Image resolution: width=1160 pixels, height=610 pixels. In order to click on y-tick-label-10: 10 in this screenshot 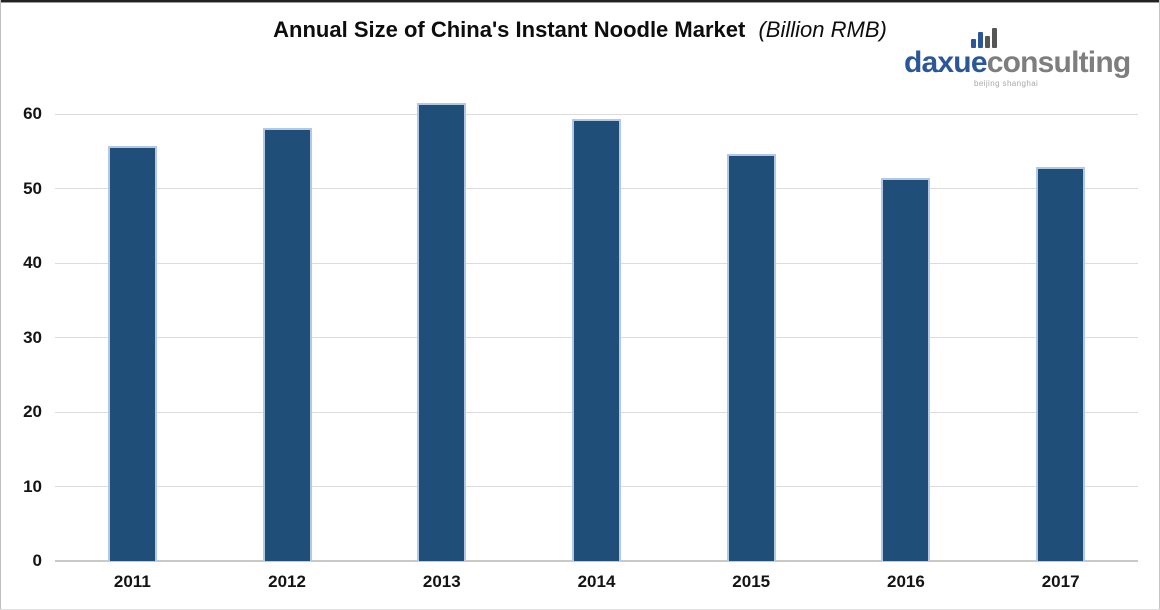, I will do `click(32, 486)`.